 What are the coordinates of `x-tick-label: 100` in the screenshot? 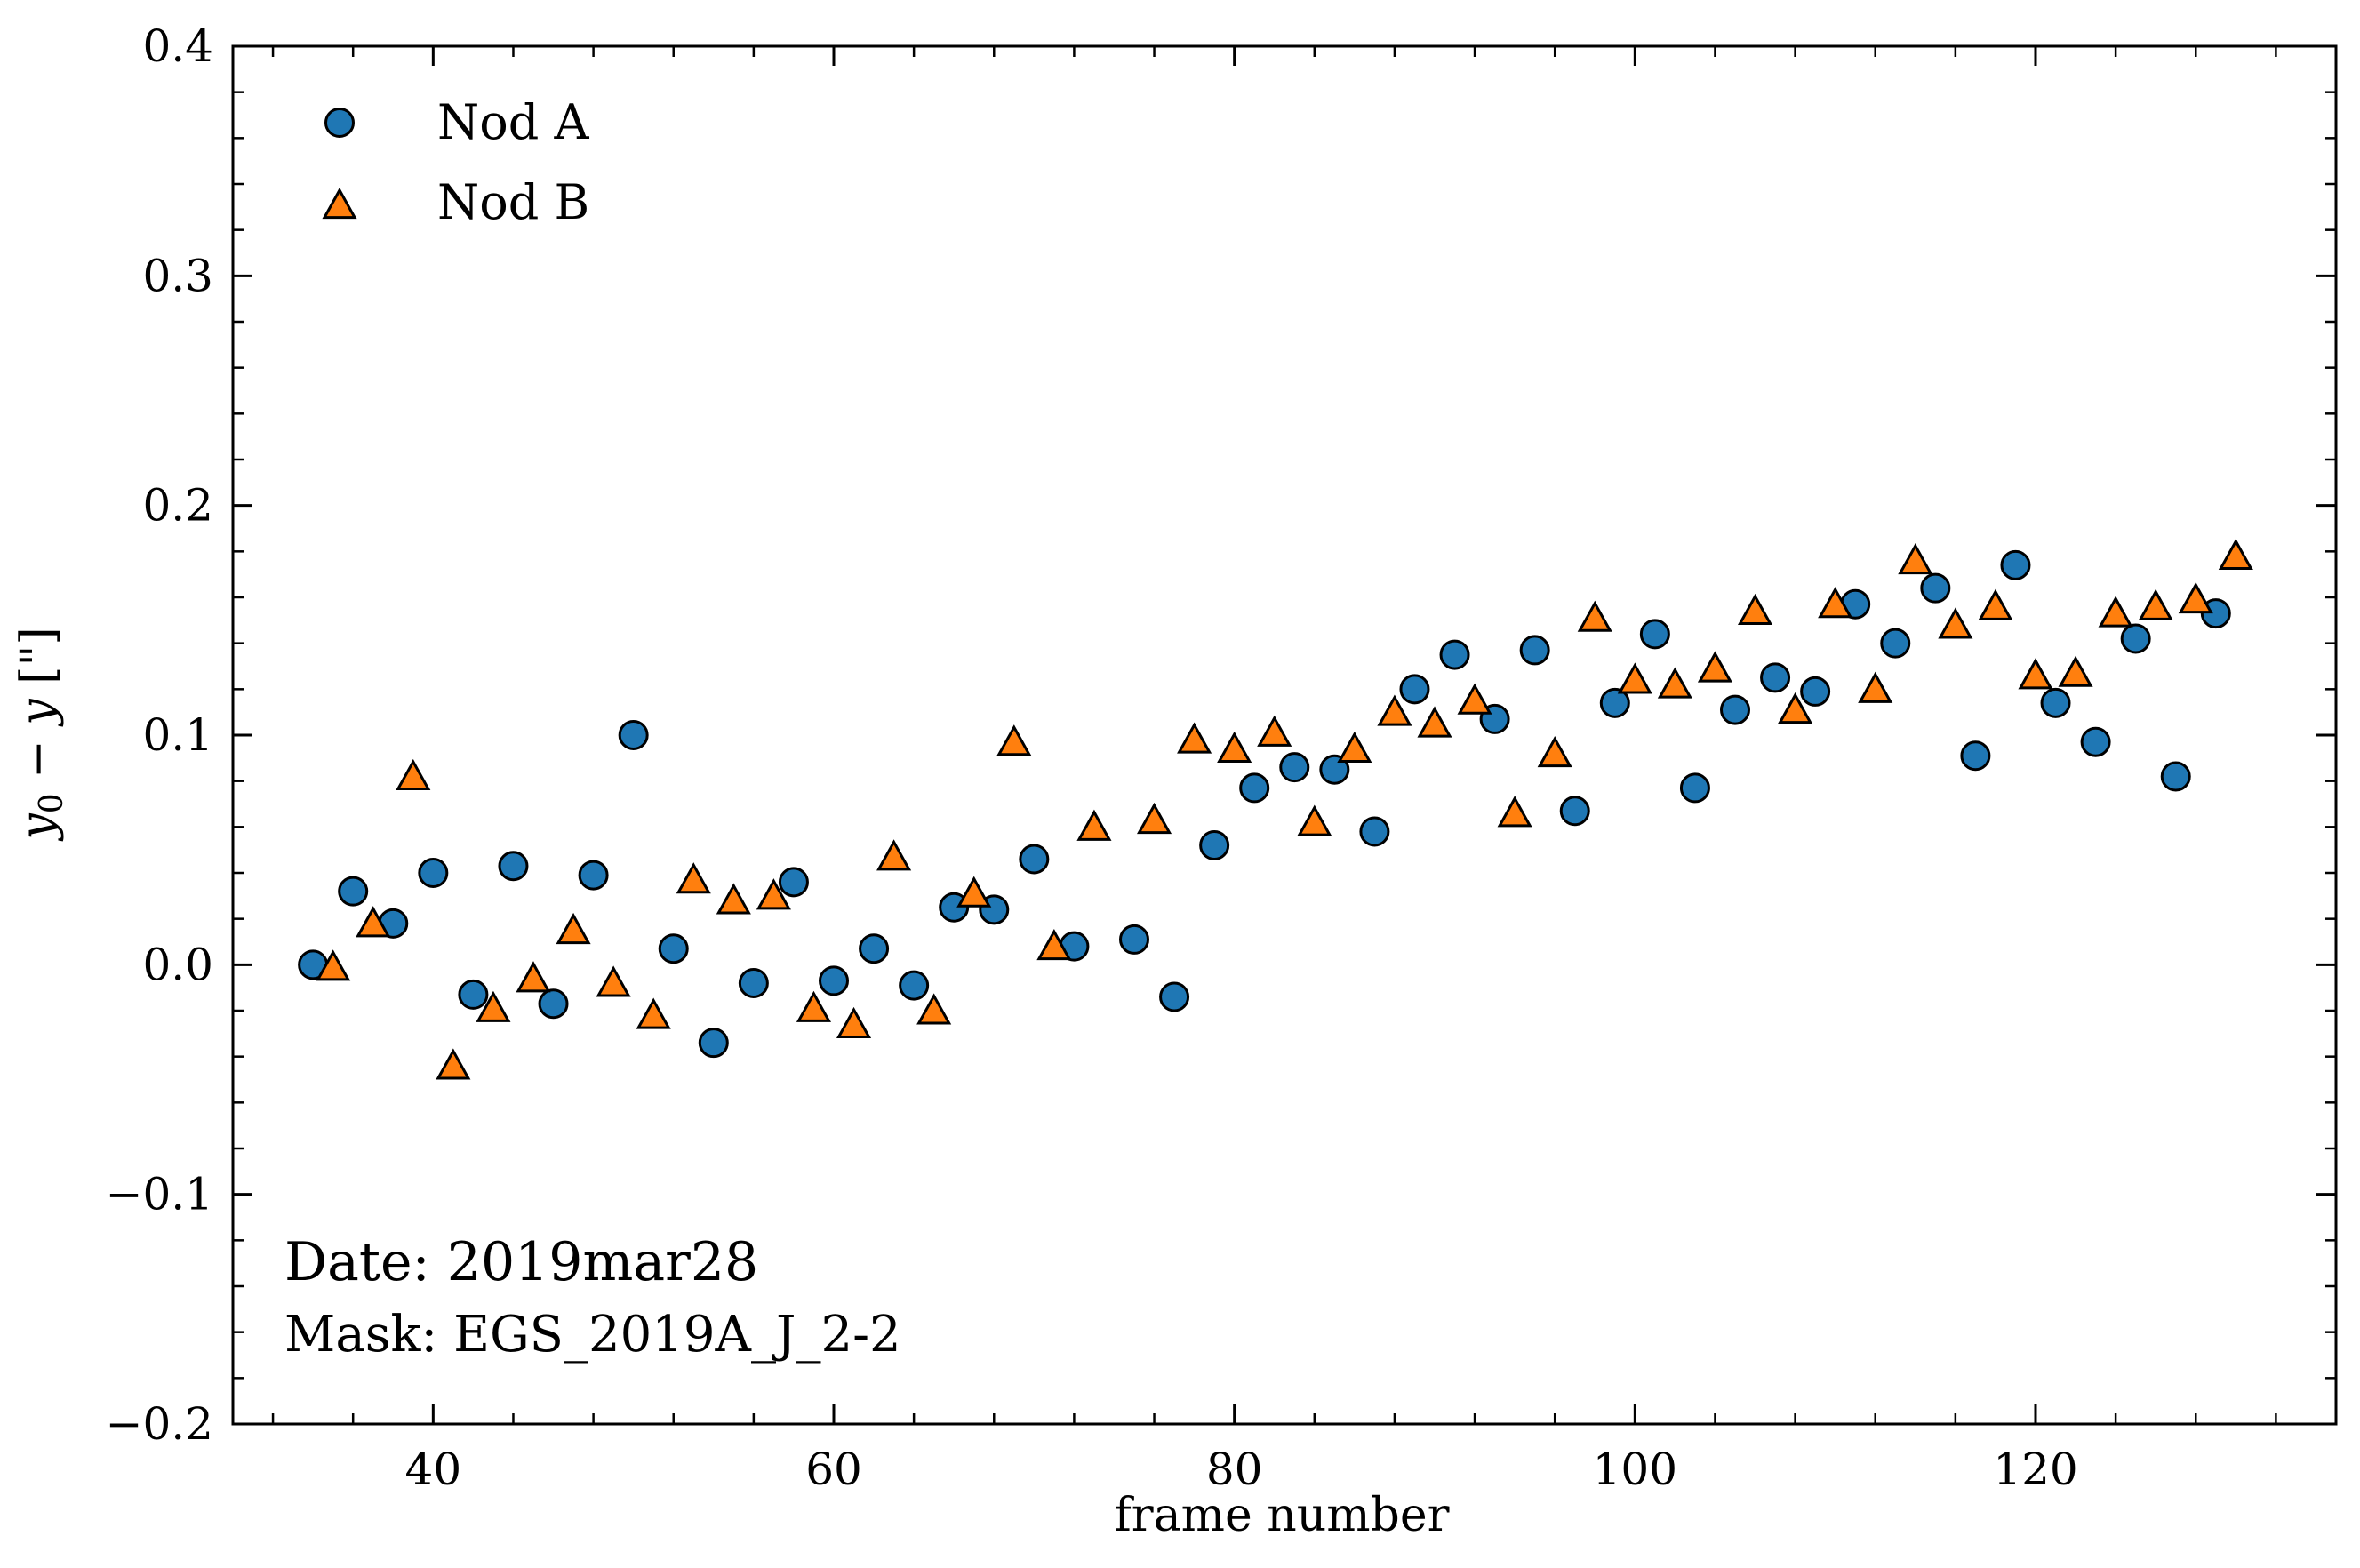 It's located at (1635, 1469).